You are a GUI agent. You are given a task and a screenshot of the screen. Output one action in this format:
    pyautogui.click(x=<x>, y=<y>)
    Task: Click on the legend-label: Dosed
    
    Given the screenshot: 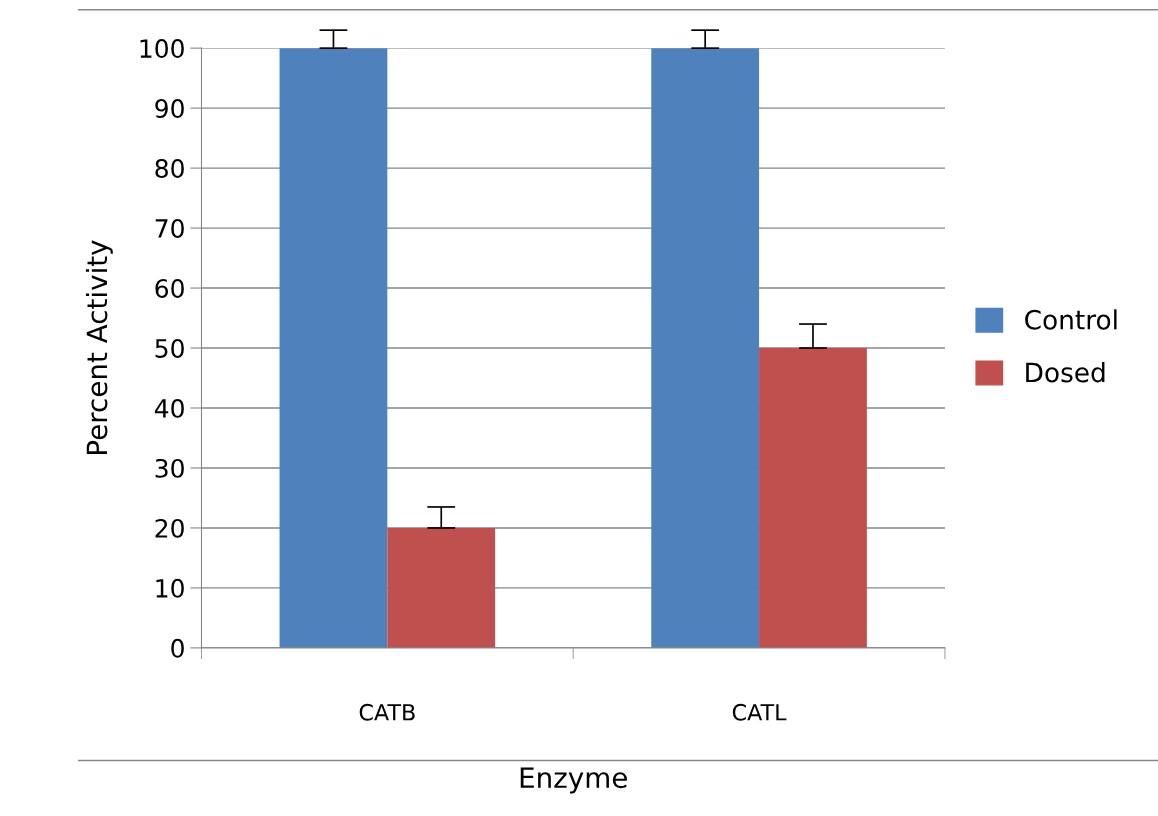 What is the action you would take?
    pyautogui.click(x=1065, y=372)
    